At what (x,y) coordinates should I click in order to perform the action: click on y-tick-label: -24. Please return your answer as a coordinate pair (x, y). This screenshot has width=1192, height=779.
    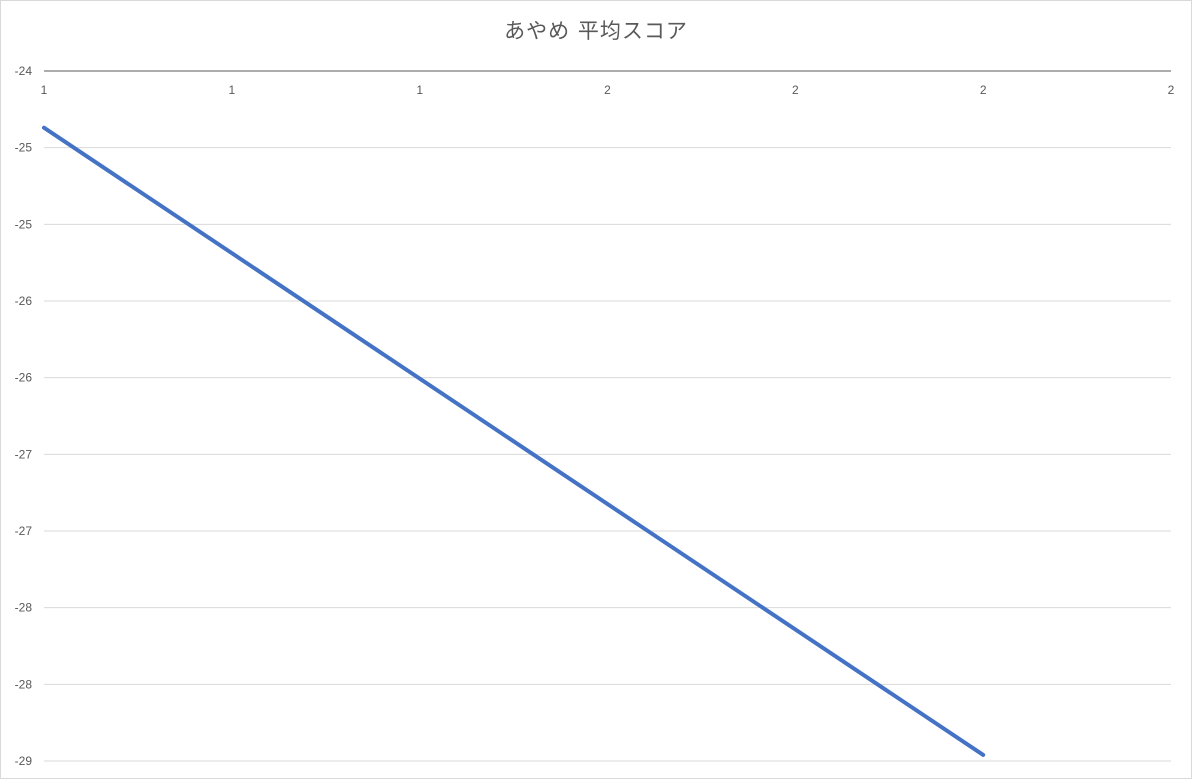
    Looking at the image, I should click on (24, 71).